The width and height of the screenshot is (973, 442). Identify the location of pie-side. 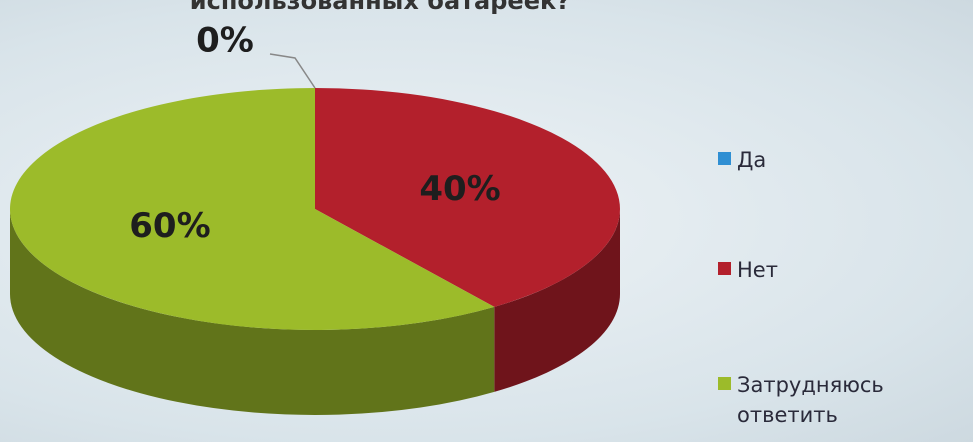
(557, 300).